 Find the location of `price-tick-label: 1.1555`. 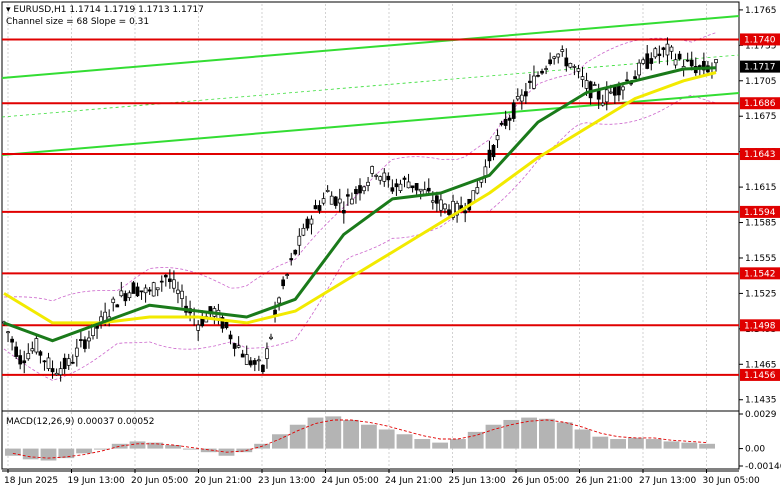

price-tick-label: 1.1555 is located at coordinates (761, 259).